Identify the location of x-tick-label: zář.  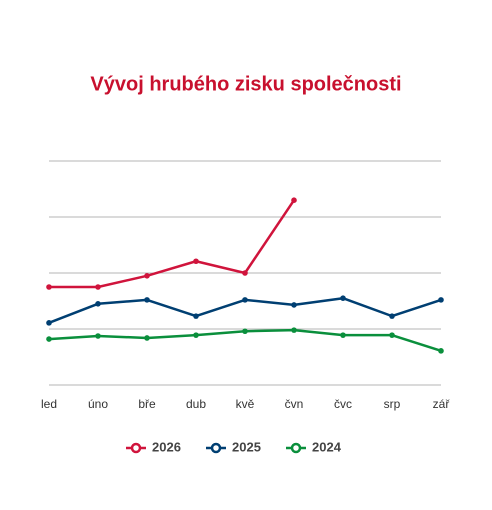
(442, 404).